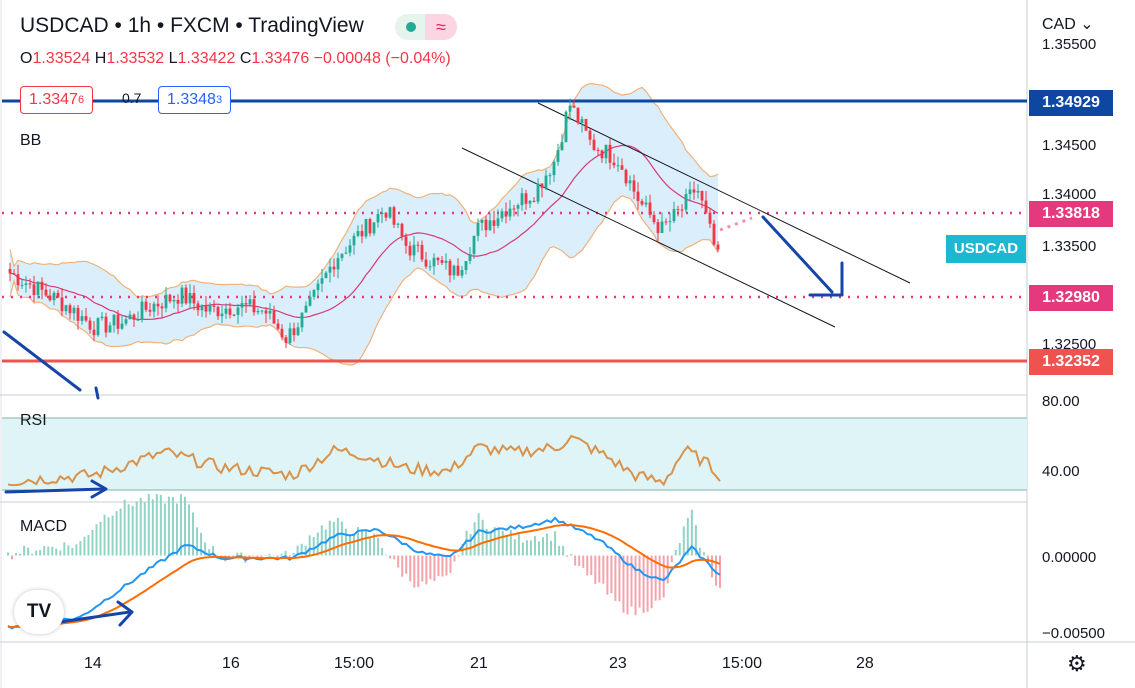  What do you see at coordinates (51, 365) in the screenshot?
I see `left-arrow` at bounding box center [51, 365].